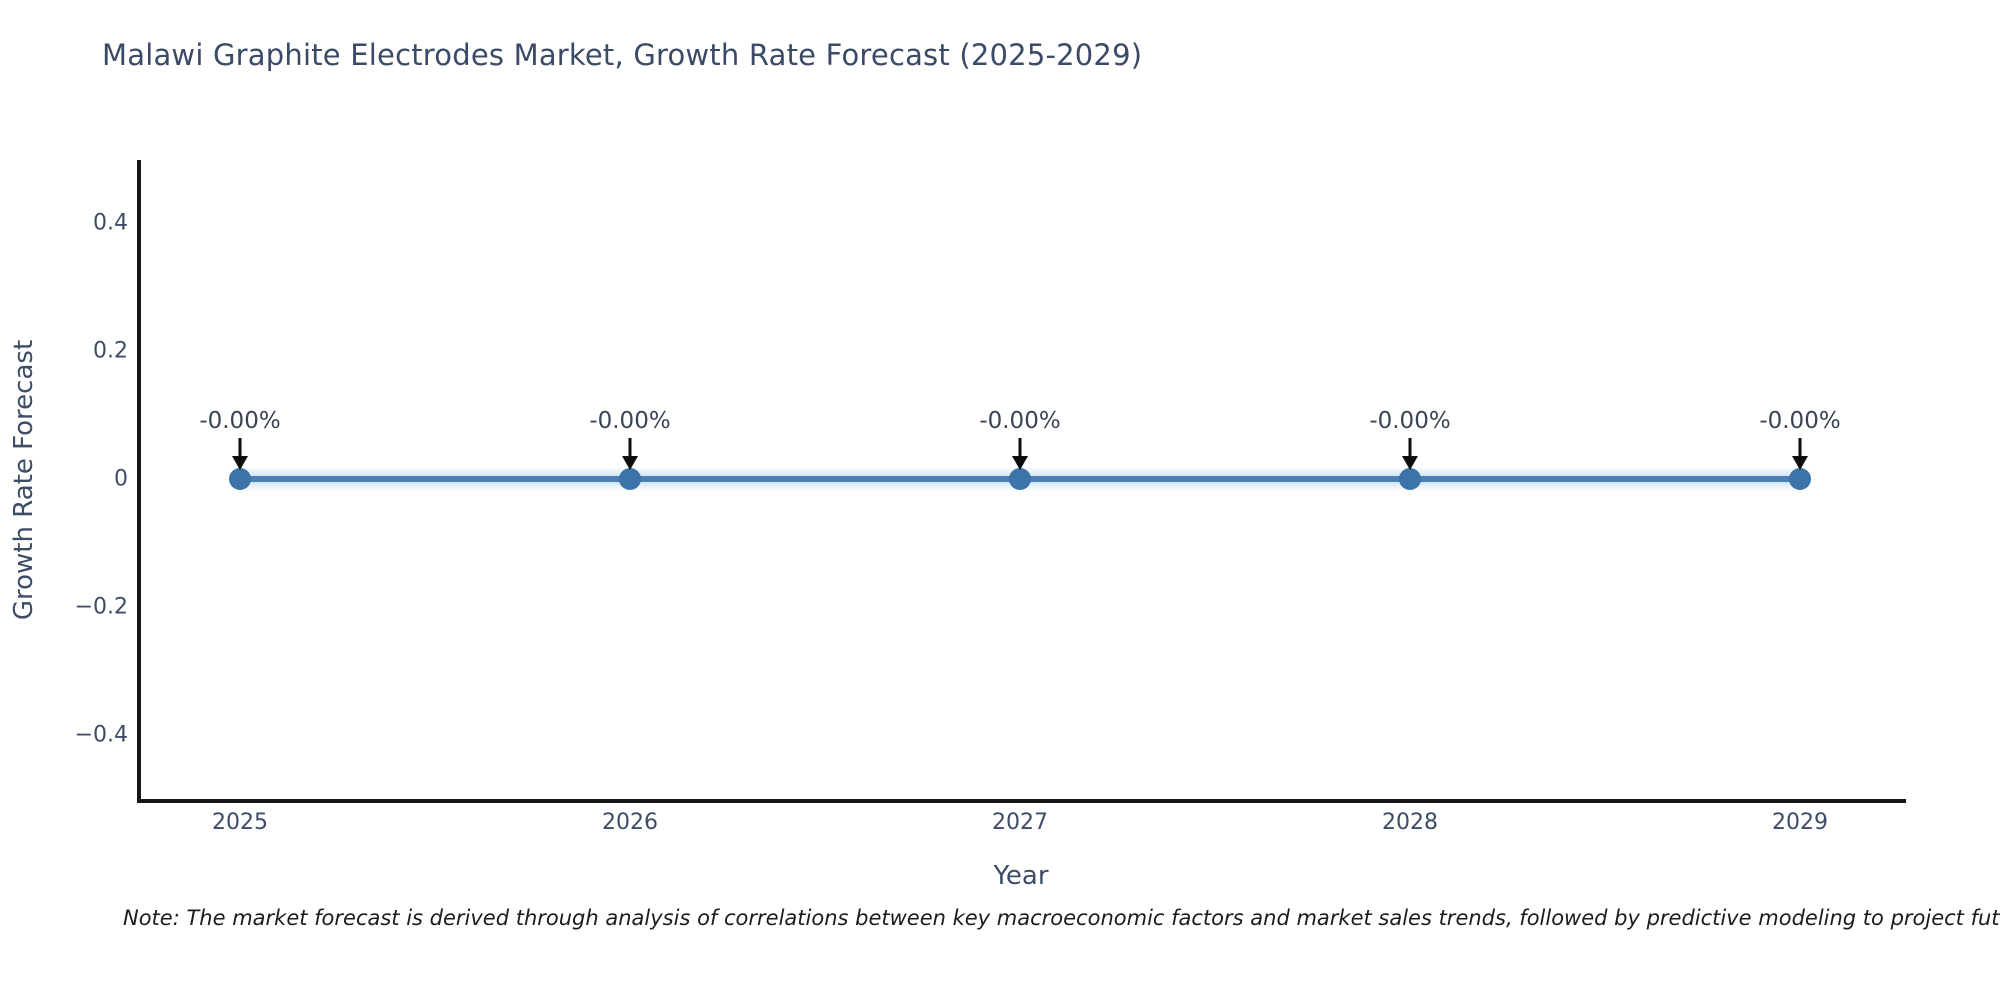  Describe the element at coordinates (110, 351) in the screenshot. I see `y-tick-label: 0.2` at that location.